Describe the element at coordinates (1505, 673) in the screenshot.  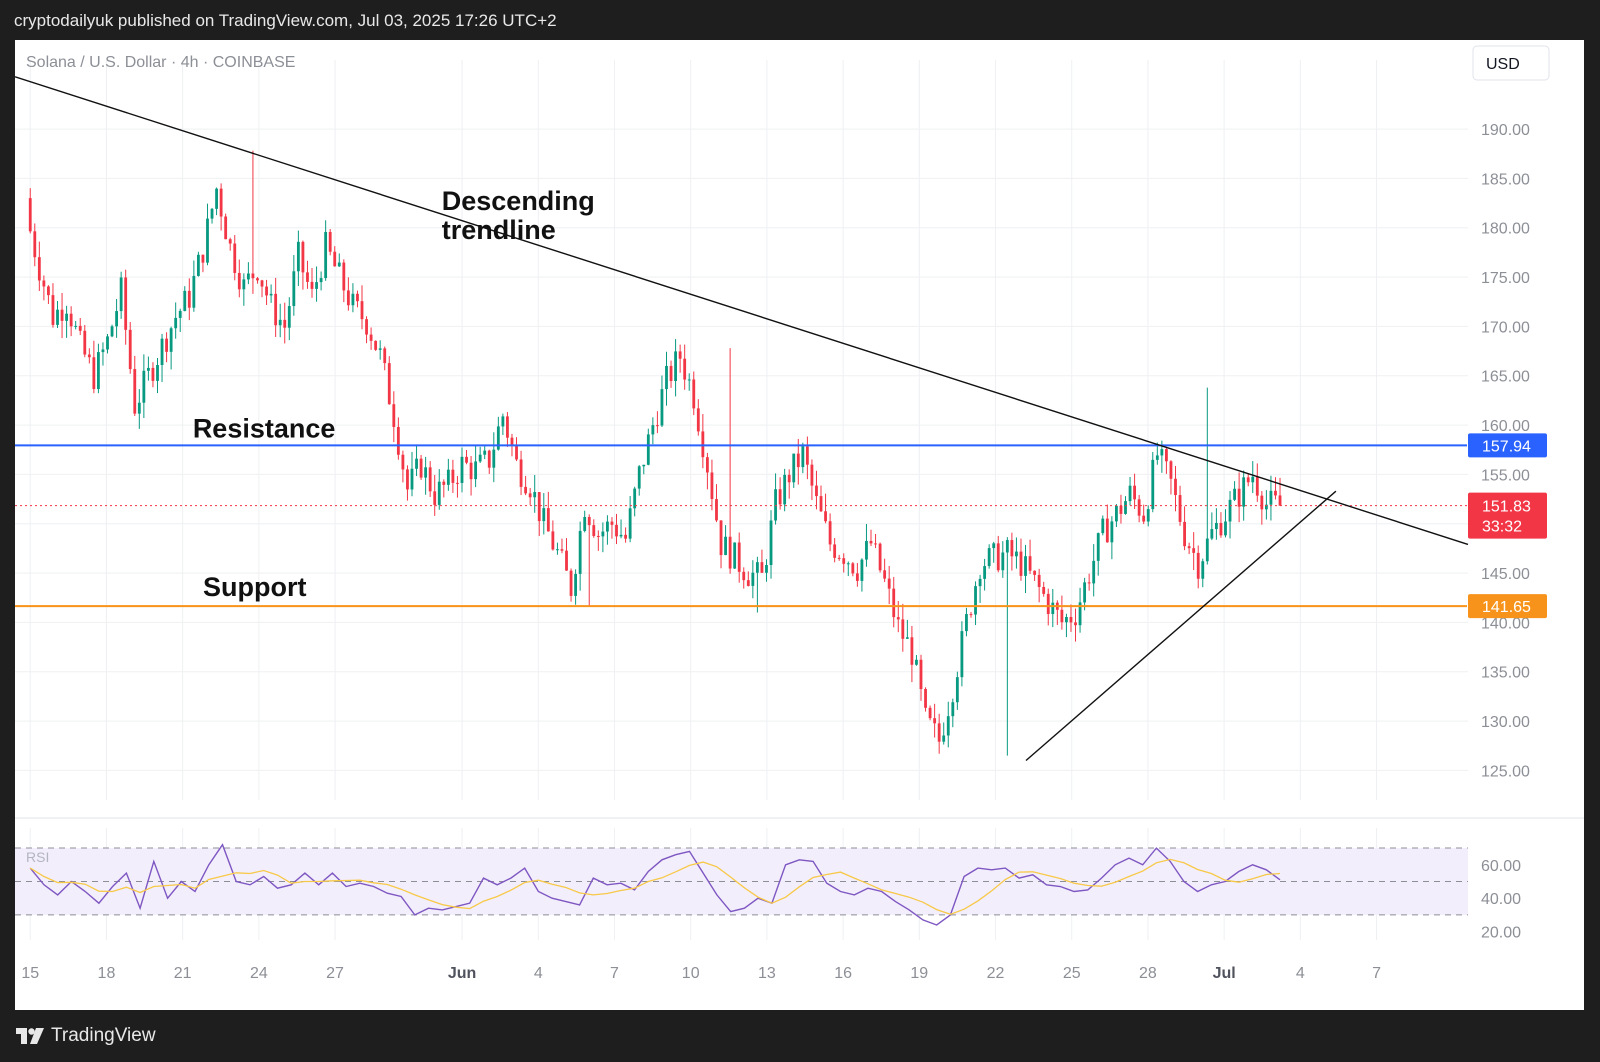
I see `price-tick-label: 135.00` at that location.